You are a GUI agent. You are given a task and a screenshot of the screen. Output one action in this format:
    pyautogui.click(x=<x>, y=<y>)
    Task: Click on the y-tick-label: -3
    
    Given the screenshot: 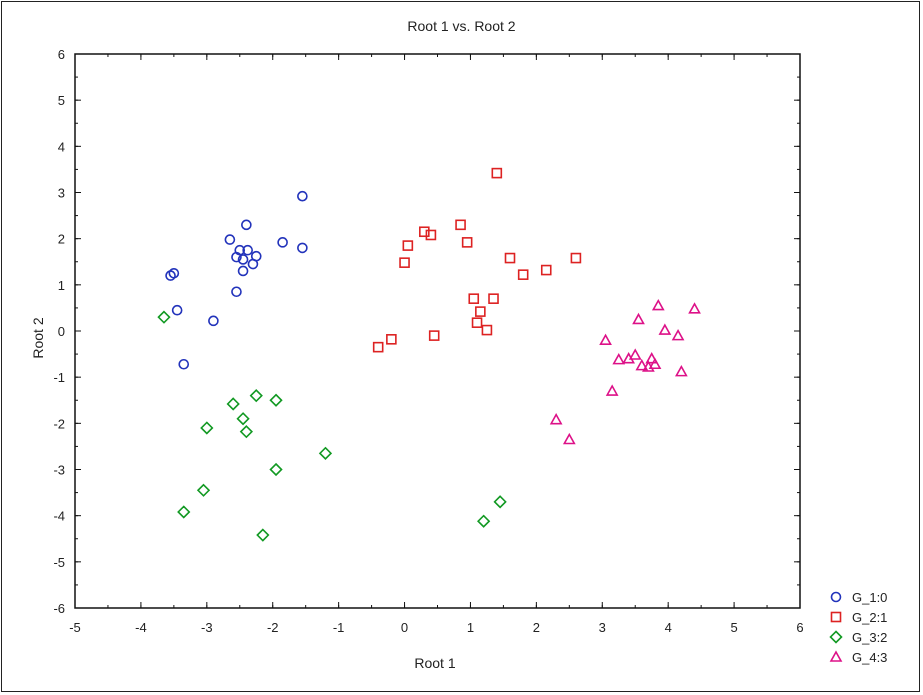 What is the action you would take?
    pyautogui.click(x=59, y=470)
    